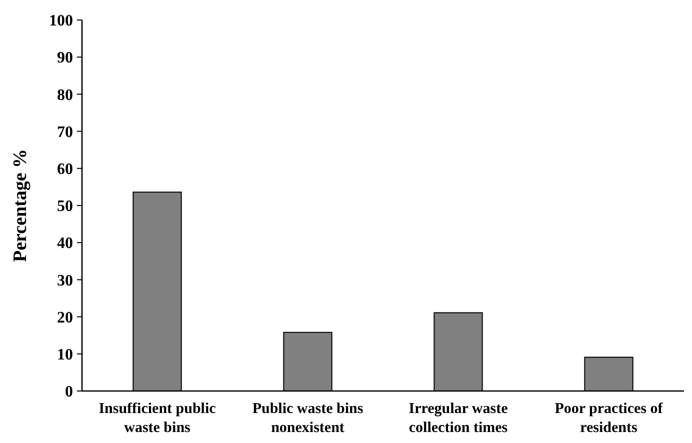 This screenshot has height=443, width=692. What do you see at coordinates (65, 95) in the screenshot?
I see `y-tick-label: 80` at bounding box center [65, 95].